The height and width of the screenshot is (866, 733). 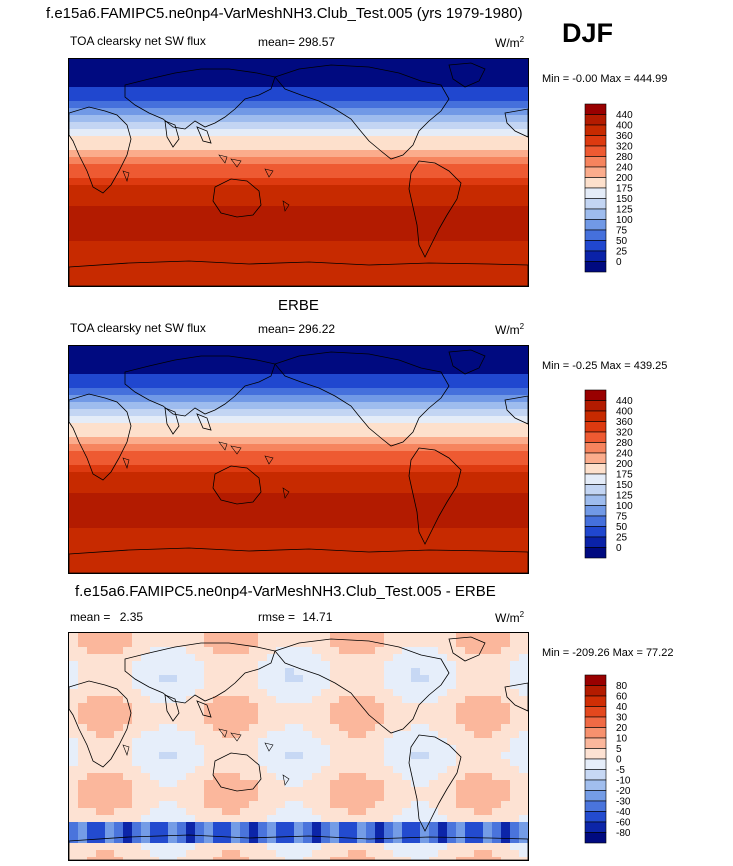 What do you see at coordinates (595, 469) in the screenshot?
I see `colorbar-swatch` at bounding box center [595, 469].